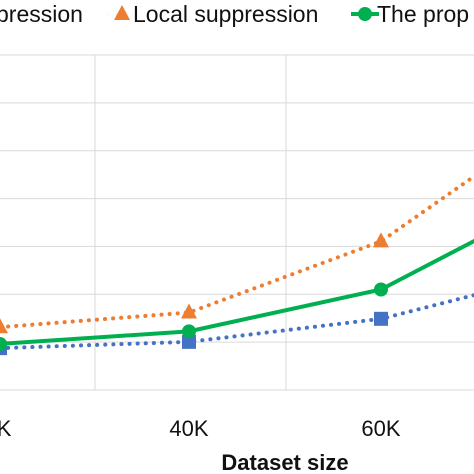  What do you see at coordinates (284, 462) in the screenshot?
I see `x-axis-title: Dataset size` at bounding box center [284, 462].